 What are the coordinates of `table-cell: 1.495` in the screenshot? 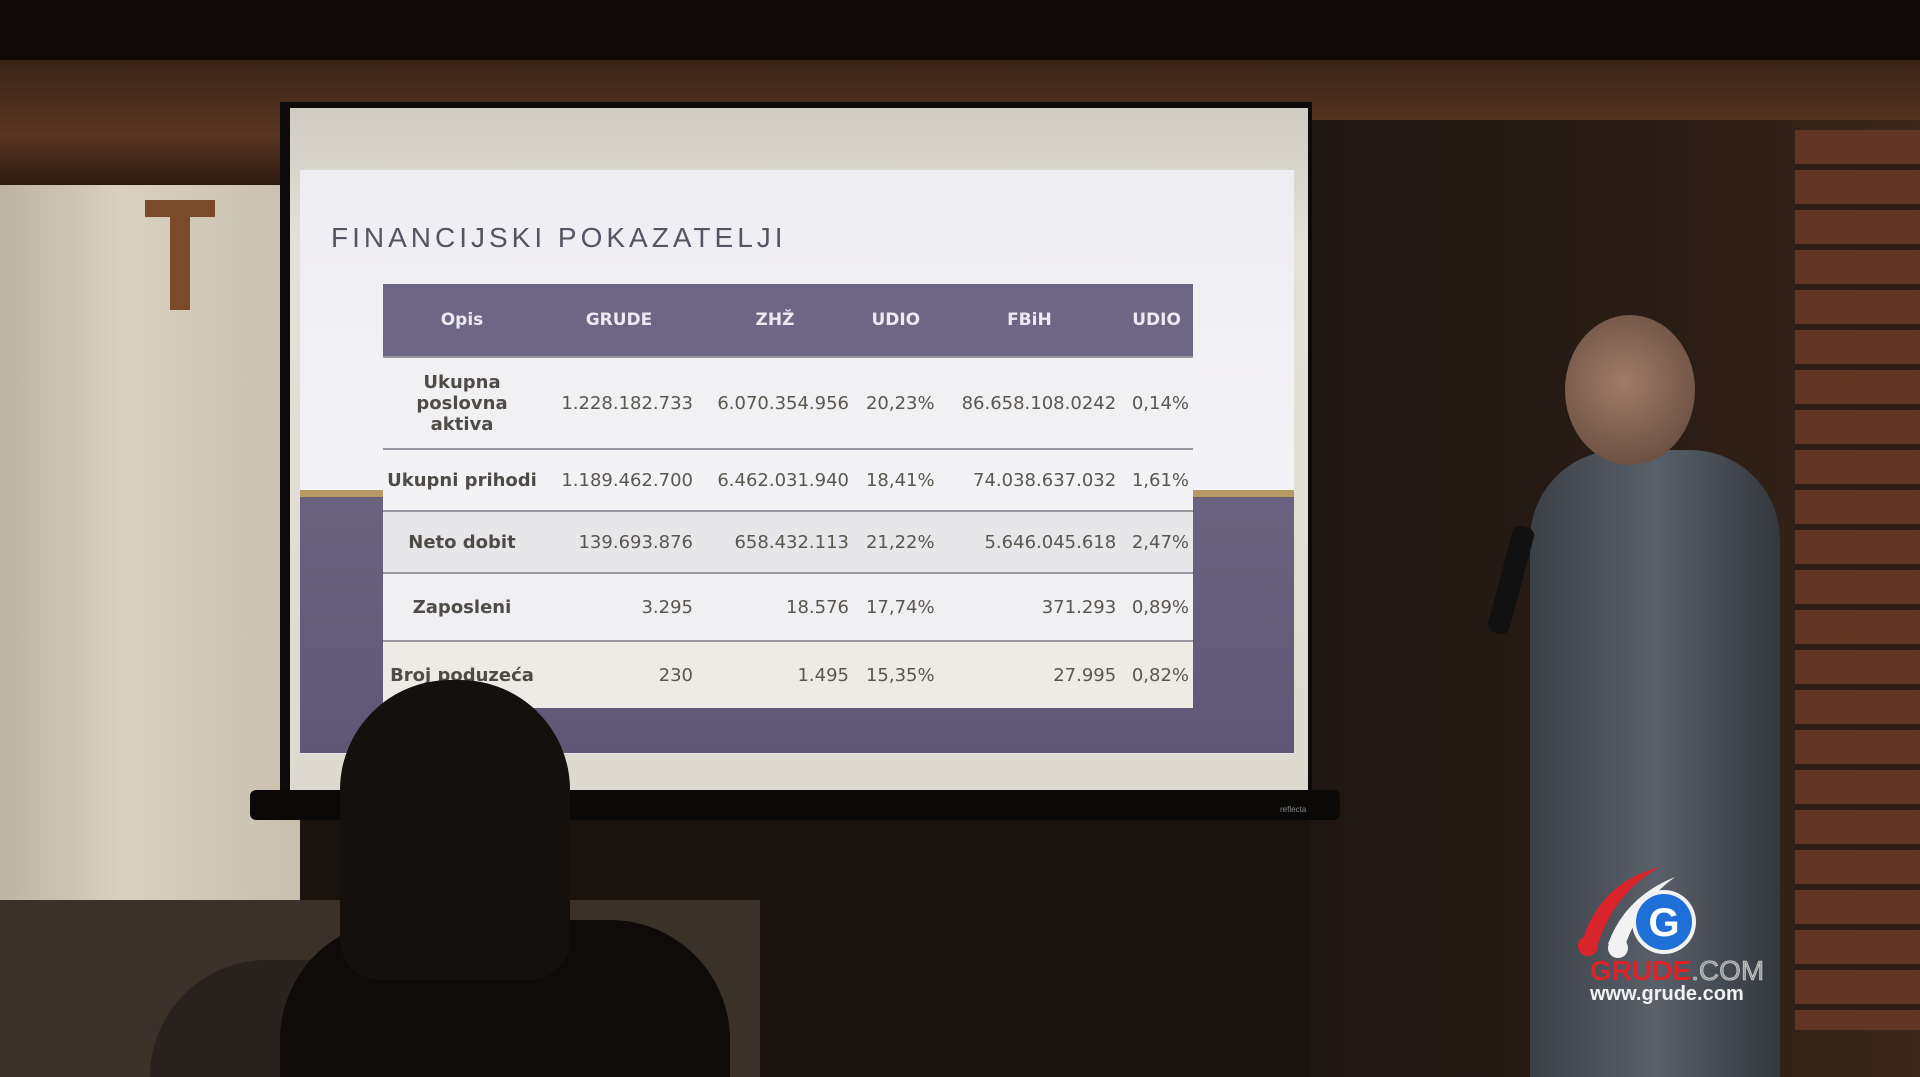 It's located at (775, 674).